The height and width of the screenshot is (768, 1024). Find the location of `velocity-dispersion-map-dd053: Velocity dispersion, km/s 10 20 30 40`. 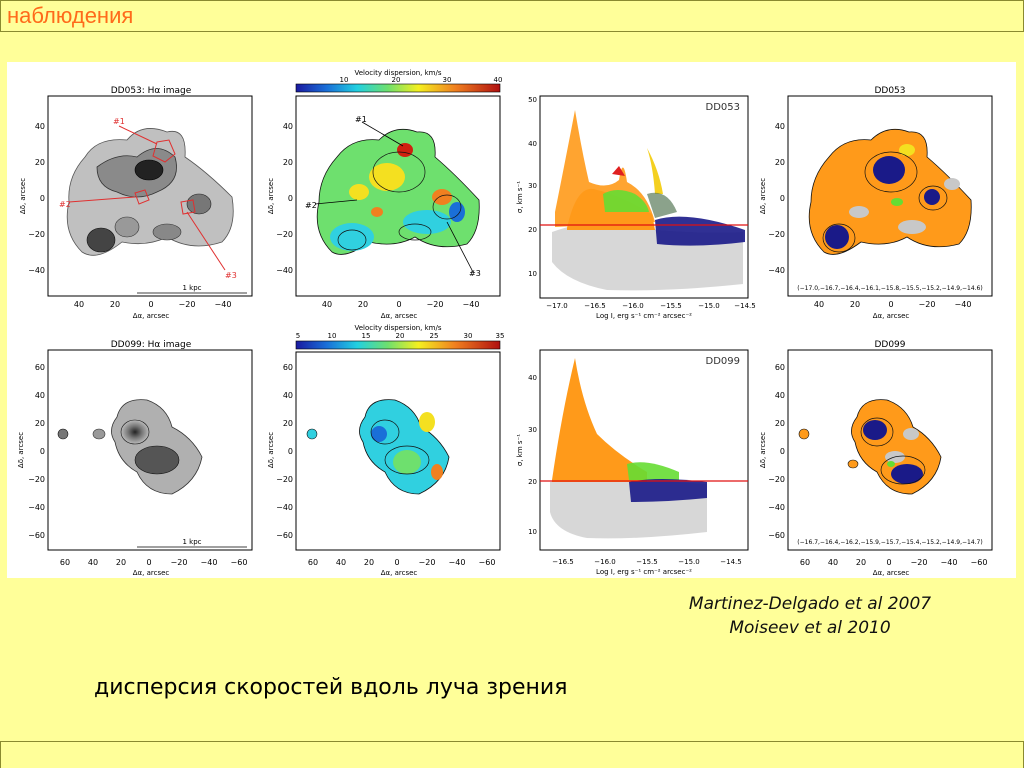

velocity-dispersion-map-dd053: Velocity dispersion, km/s 10 20 30 40 is located at coordinates (384, 194).